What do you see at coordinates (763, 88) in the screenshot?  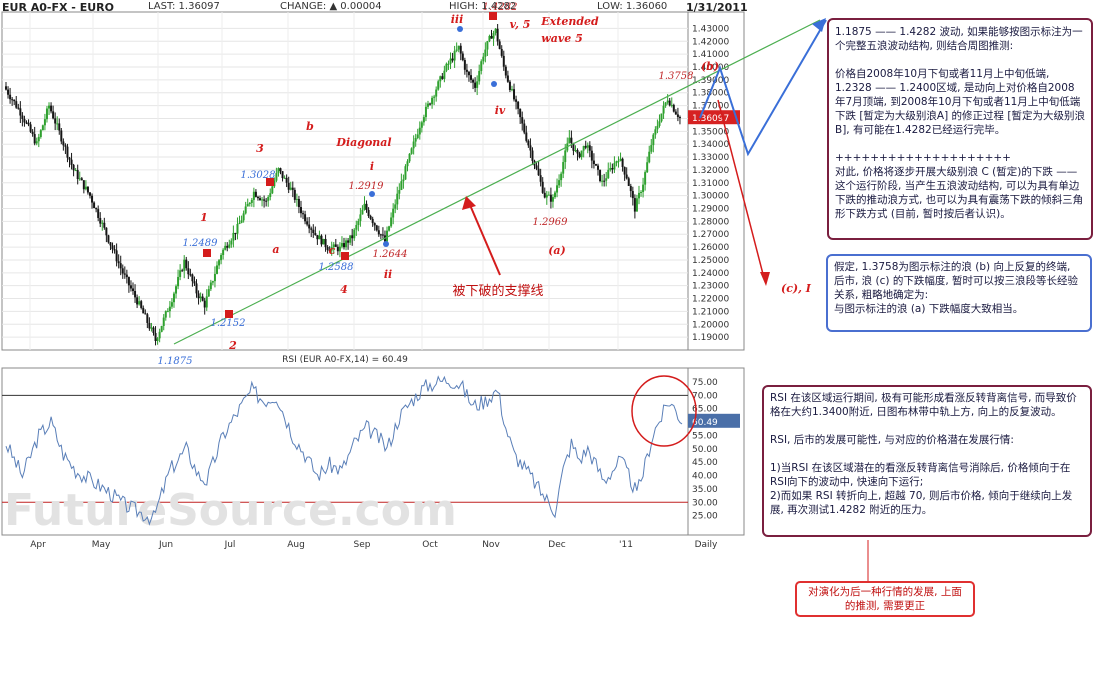 I see `projection-path` at bounding box center [763, 88].